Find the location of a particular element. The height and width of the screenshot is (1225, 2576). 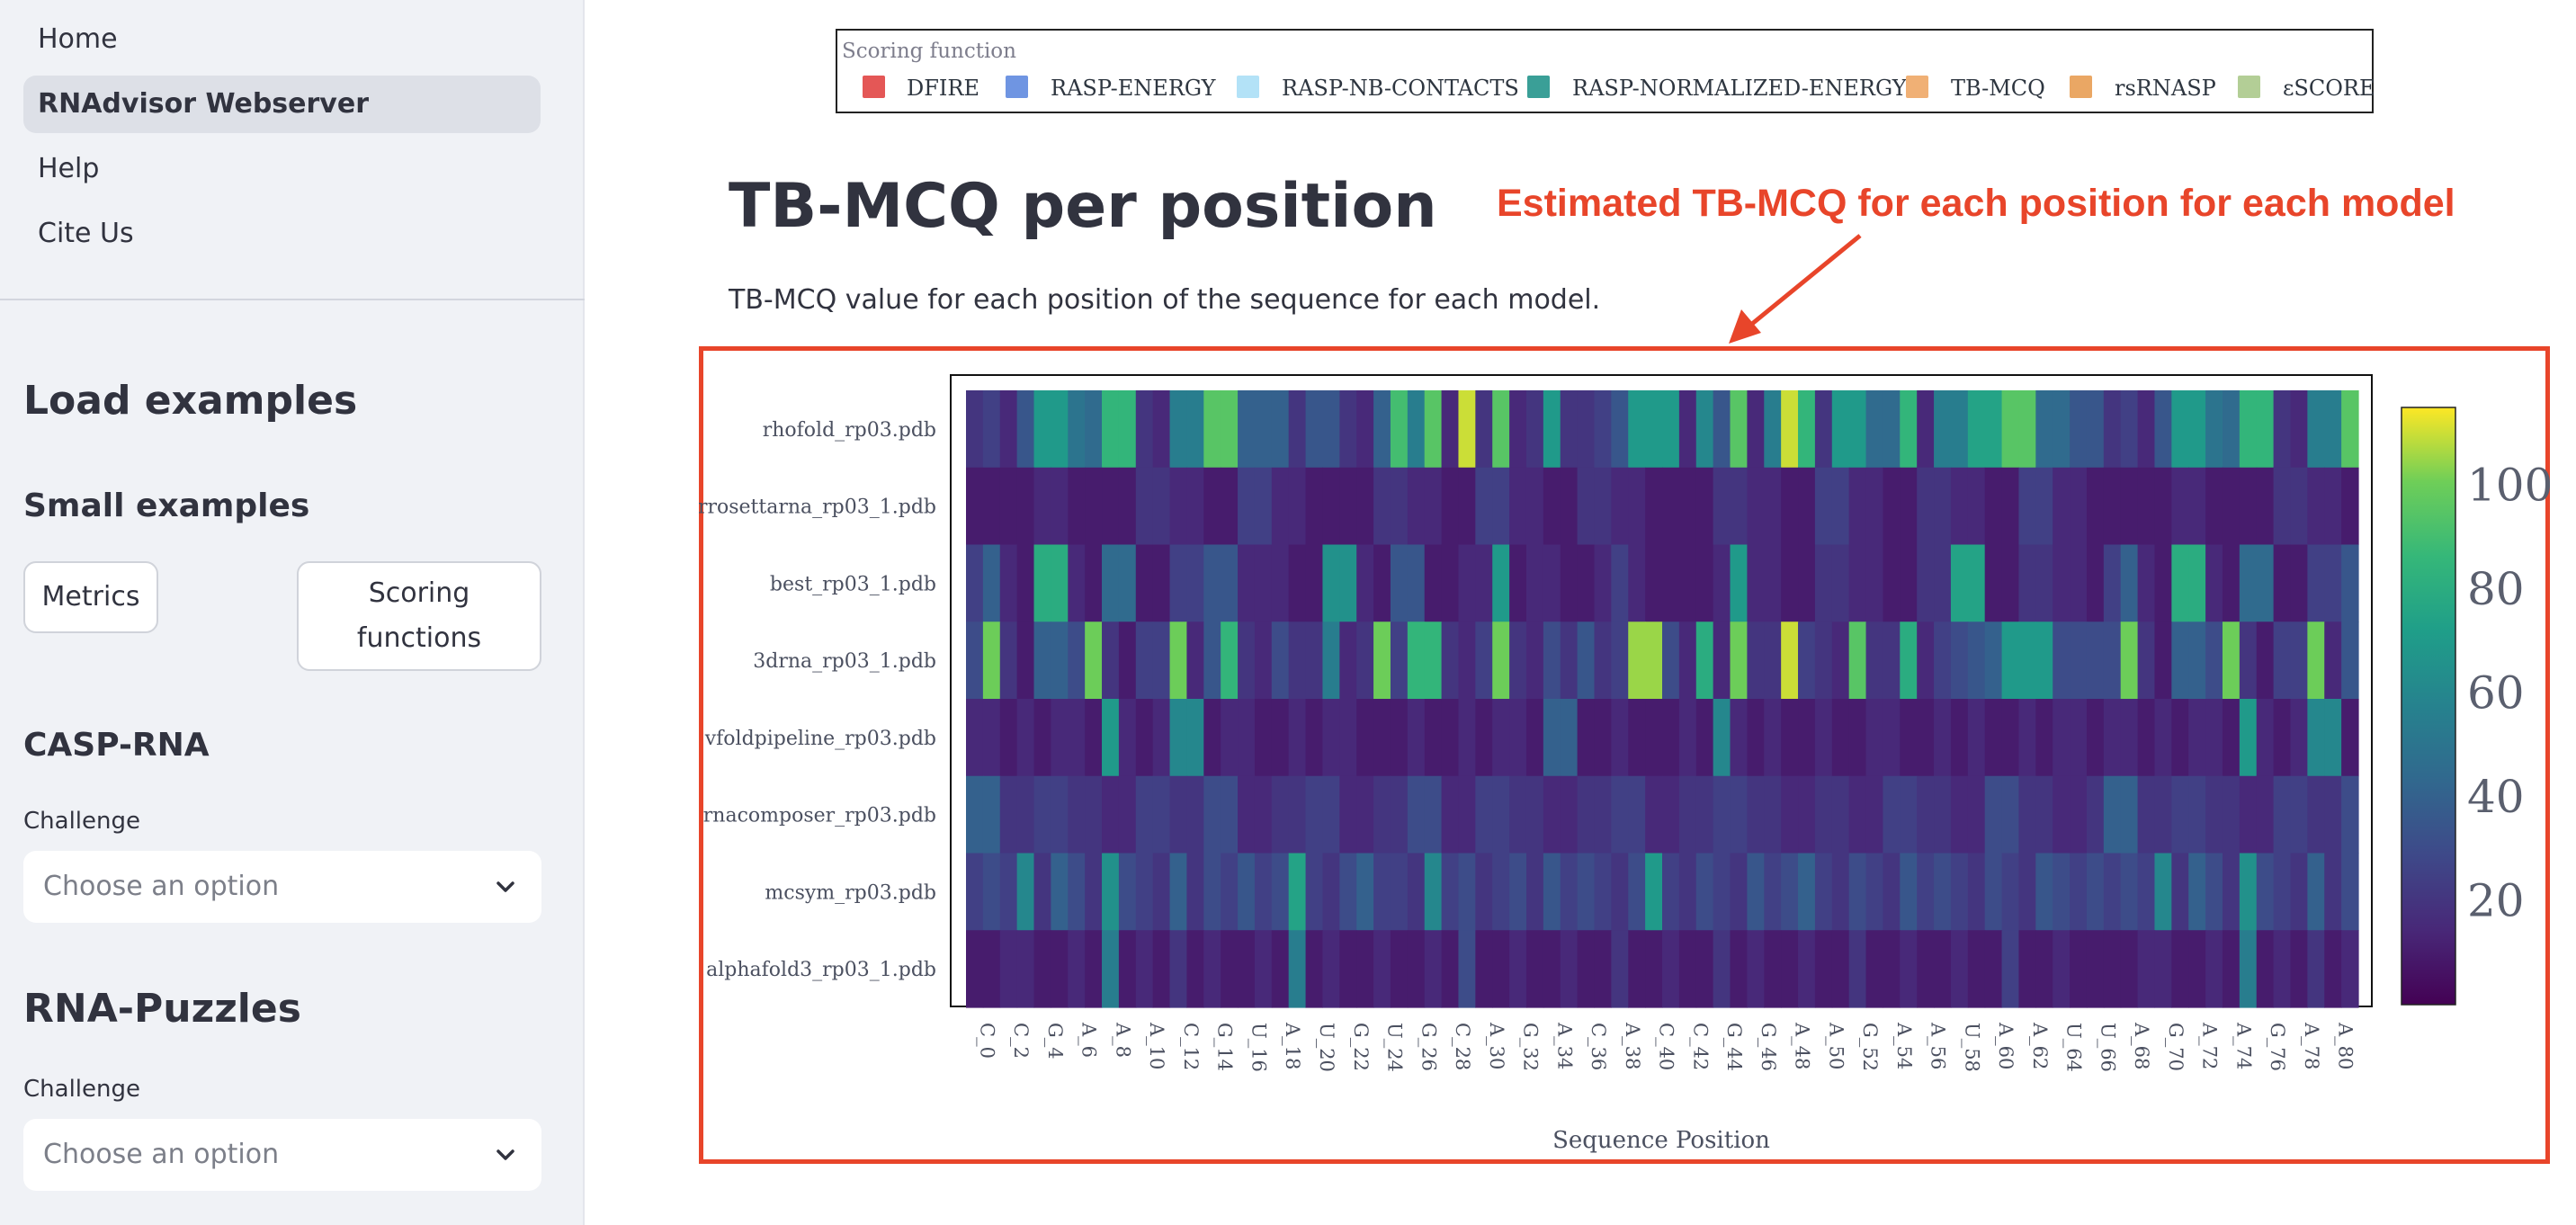

nav-item-help: Help is located at coordinates (69, 168).